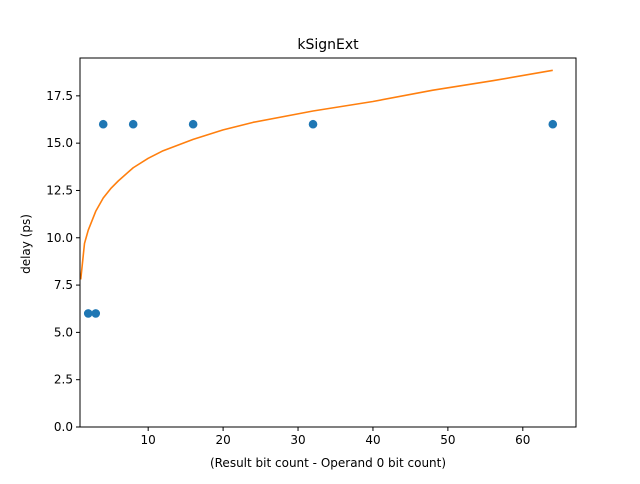 The width and height of the screenshot is (640, 484). What do you see at coordinates (372, 440) in the screenshot?
I see `x-tick-label: 40` at bounding box center [372, 440].